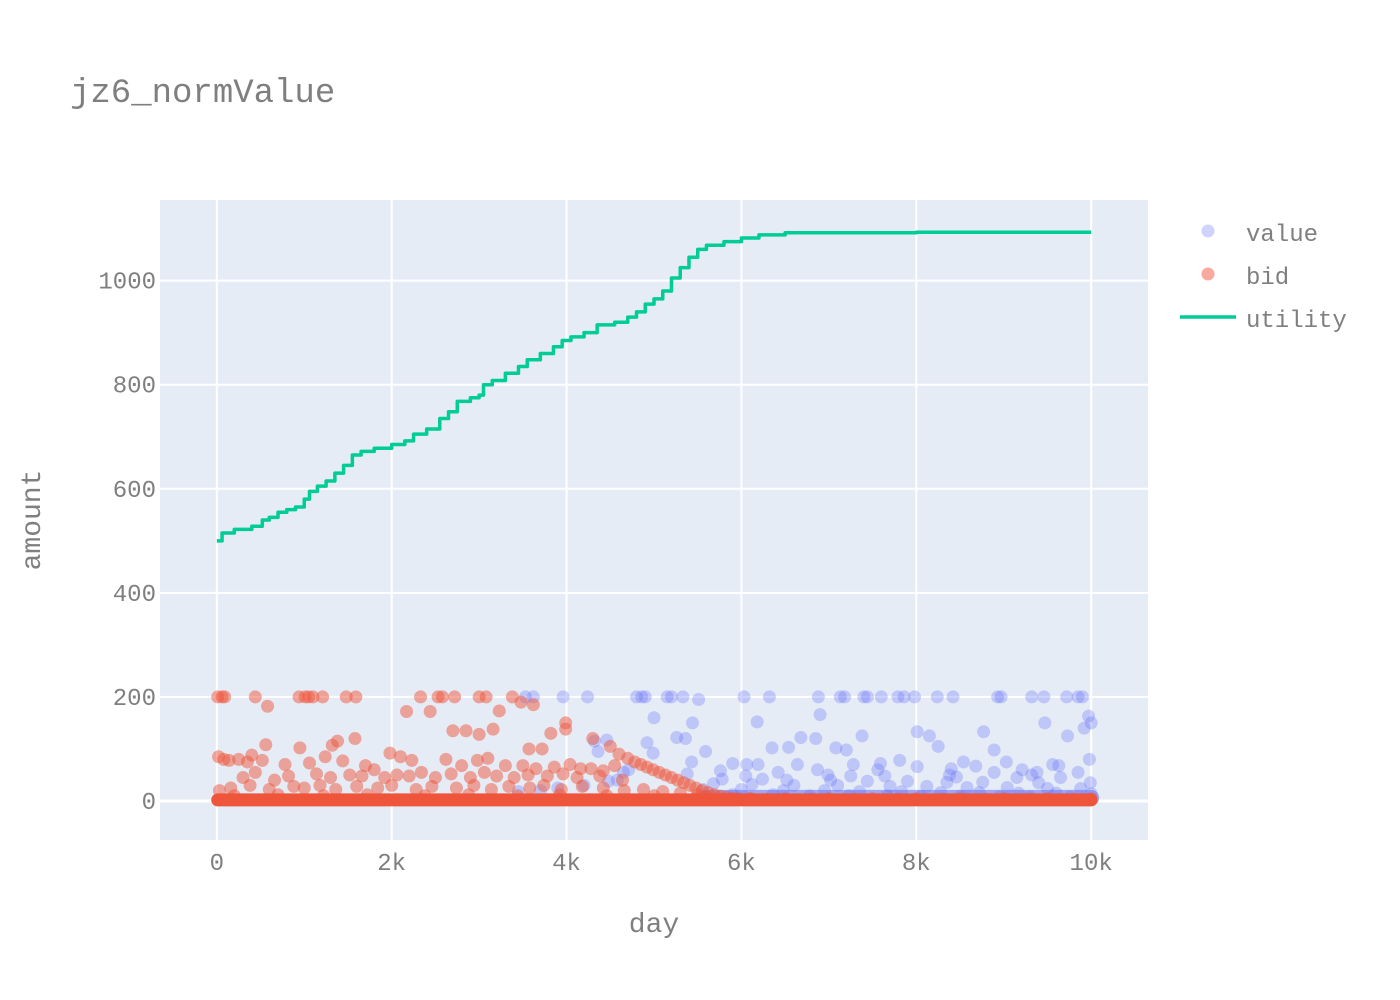 The image size is (1400, 1000). Describe the element at coordinates (661, 864) in the screenshot. I see `x-axis-ticks: 0 2k 4k 6k 8k 10k` at that location.